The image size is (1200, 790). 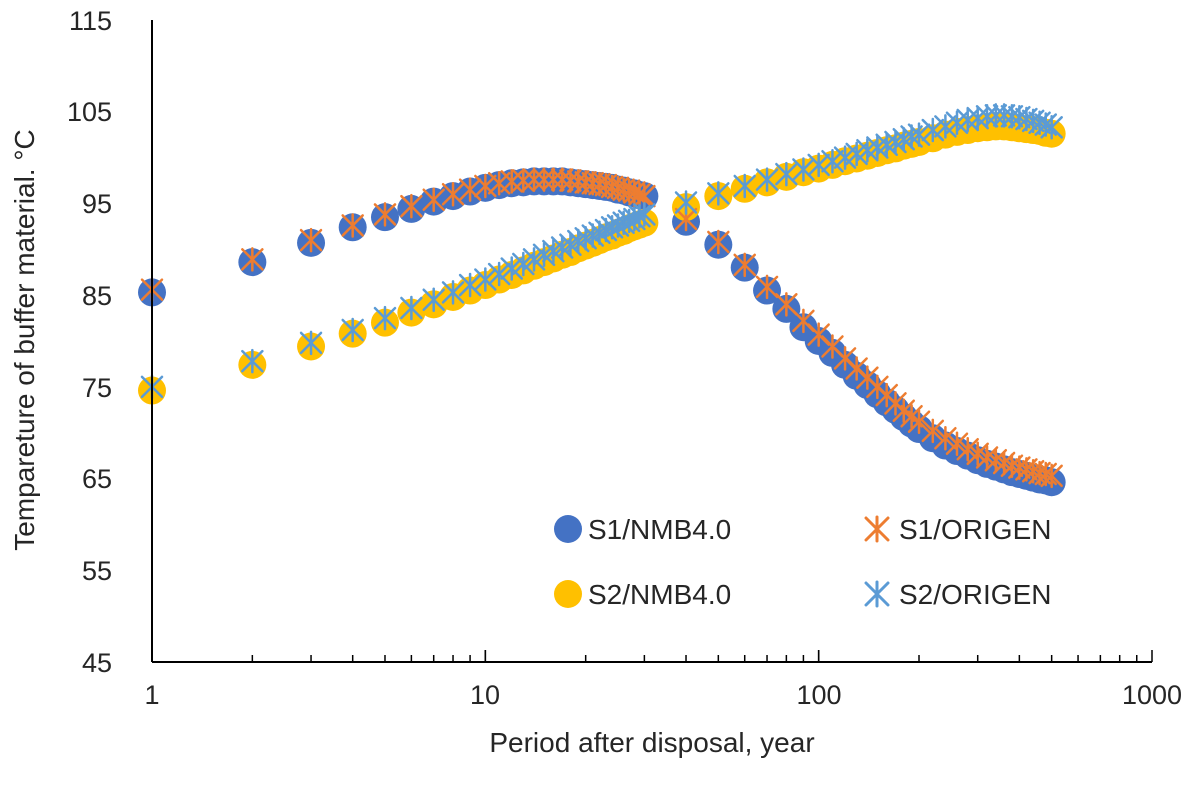 I want to click on legend-marker-s2-origen, so click(x=877, y=594).